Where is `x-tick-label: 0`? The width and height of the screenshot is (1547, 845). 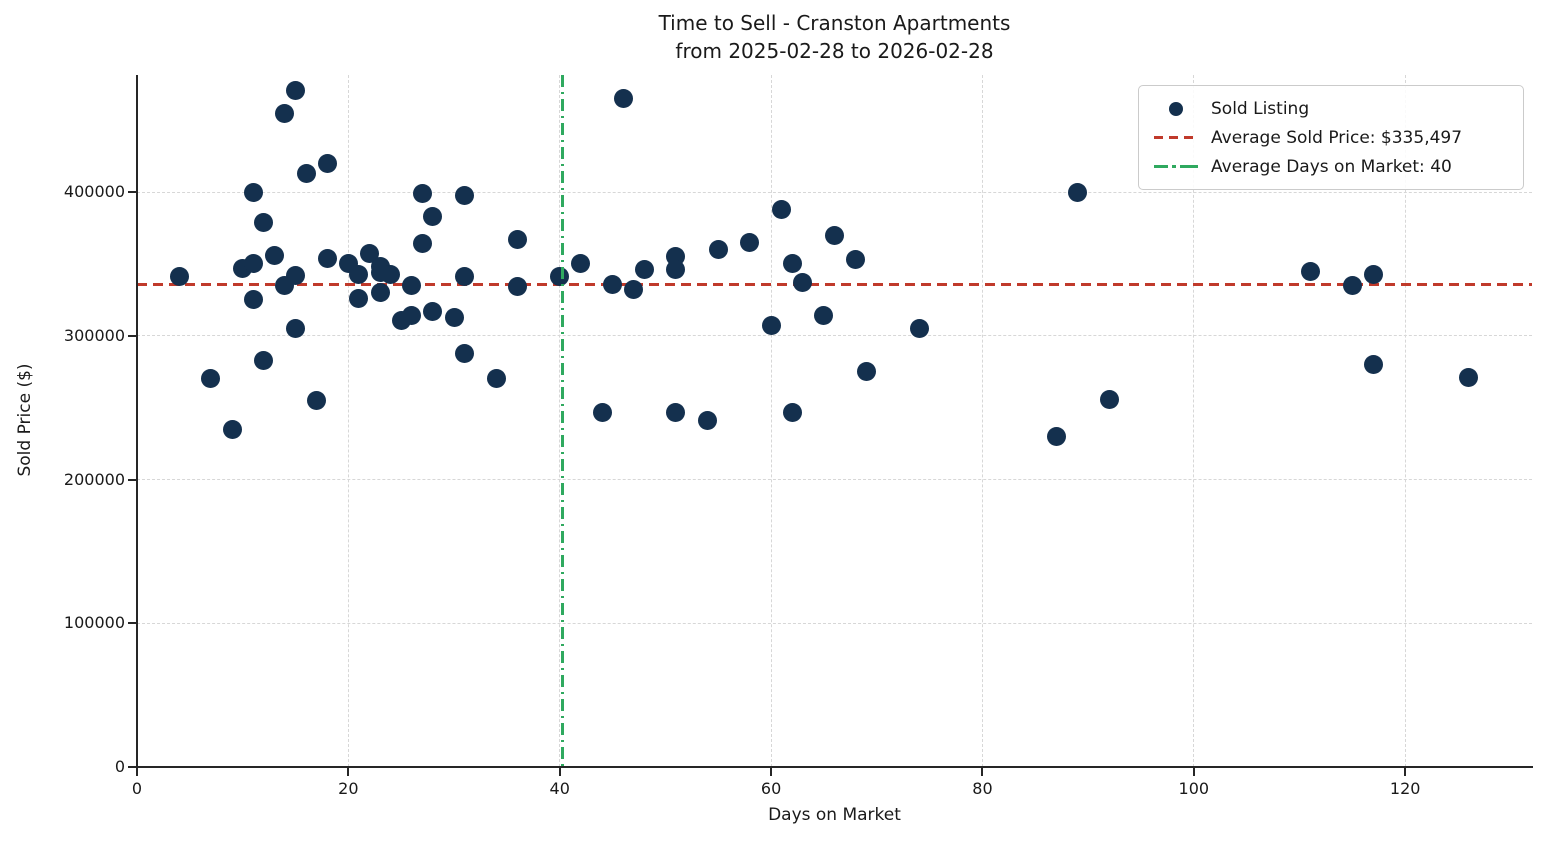 x-tick-label: 0 is located at coordinates (137, 788).